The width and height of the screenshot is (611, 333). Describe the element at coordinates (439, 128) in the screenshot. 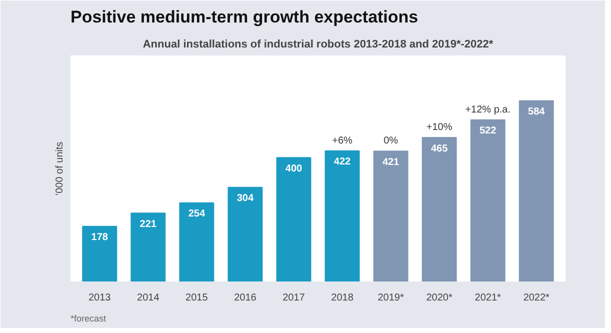

I see `annotation: +10%` at that location.